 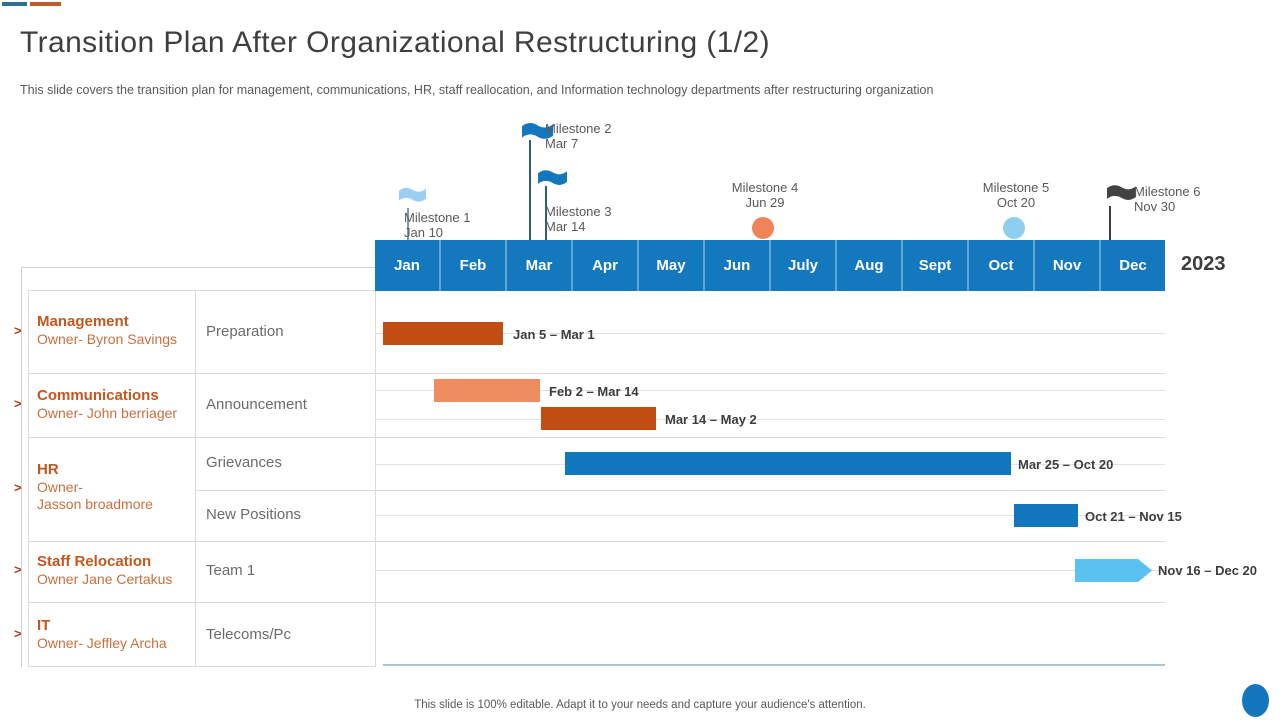 What do you see at coordinates (1133, 265) in the screenshot?
I see `month-cell: Dec` at bounding box center [1133, 265].